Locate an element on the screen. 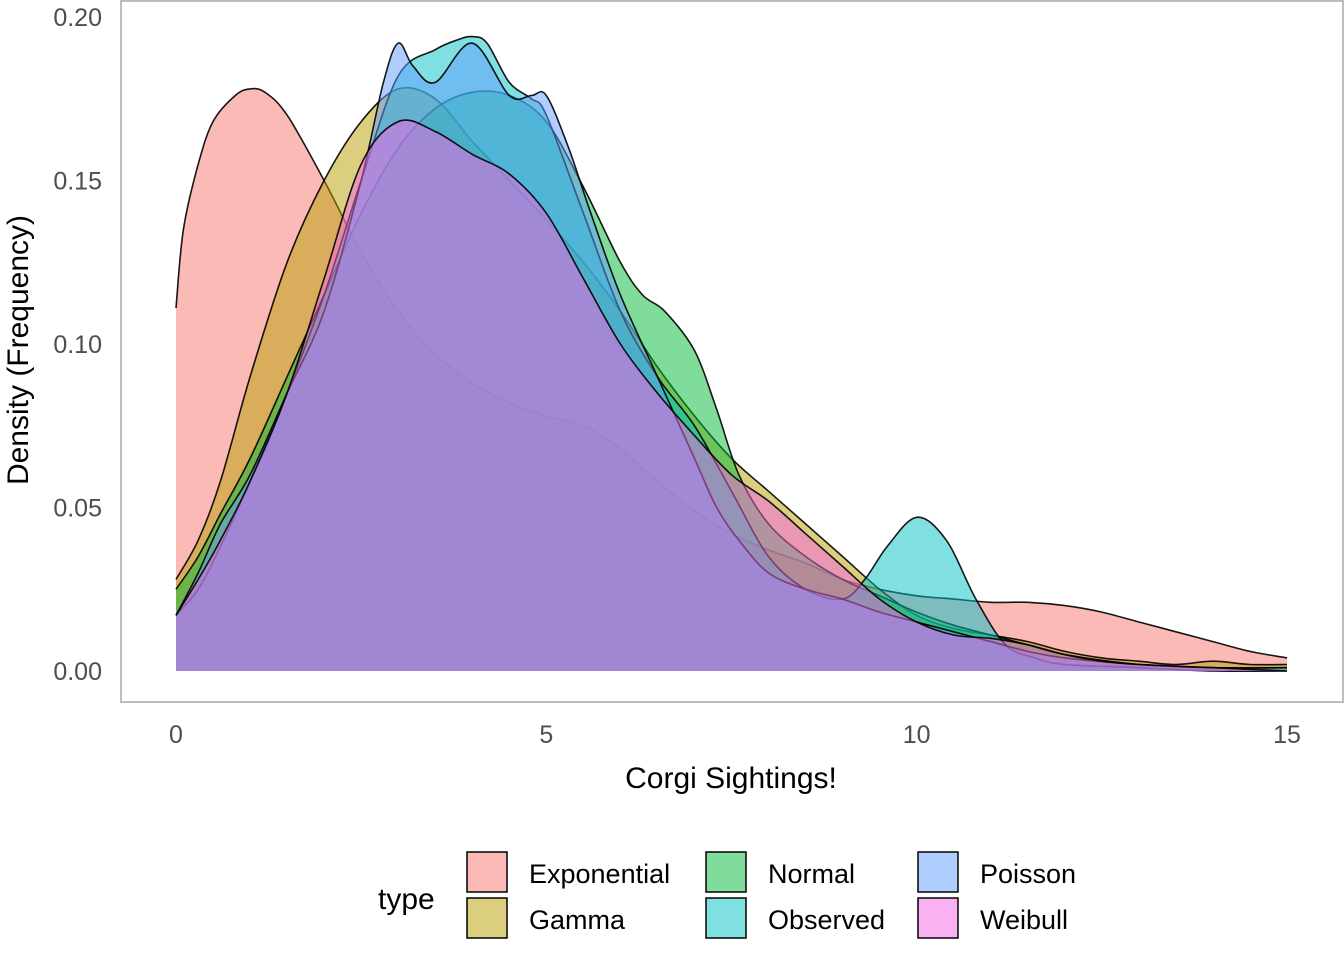 The width and height of the screenshot is (1344, 960). legend-label-gamma: Gamma is located at coordinates (577, 920).